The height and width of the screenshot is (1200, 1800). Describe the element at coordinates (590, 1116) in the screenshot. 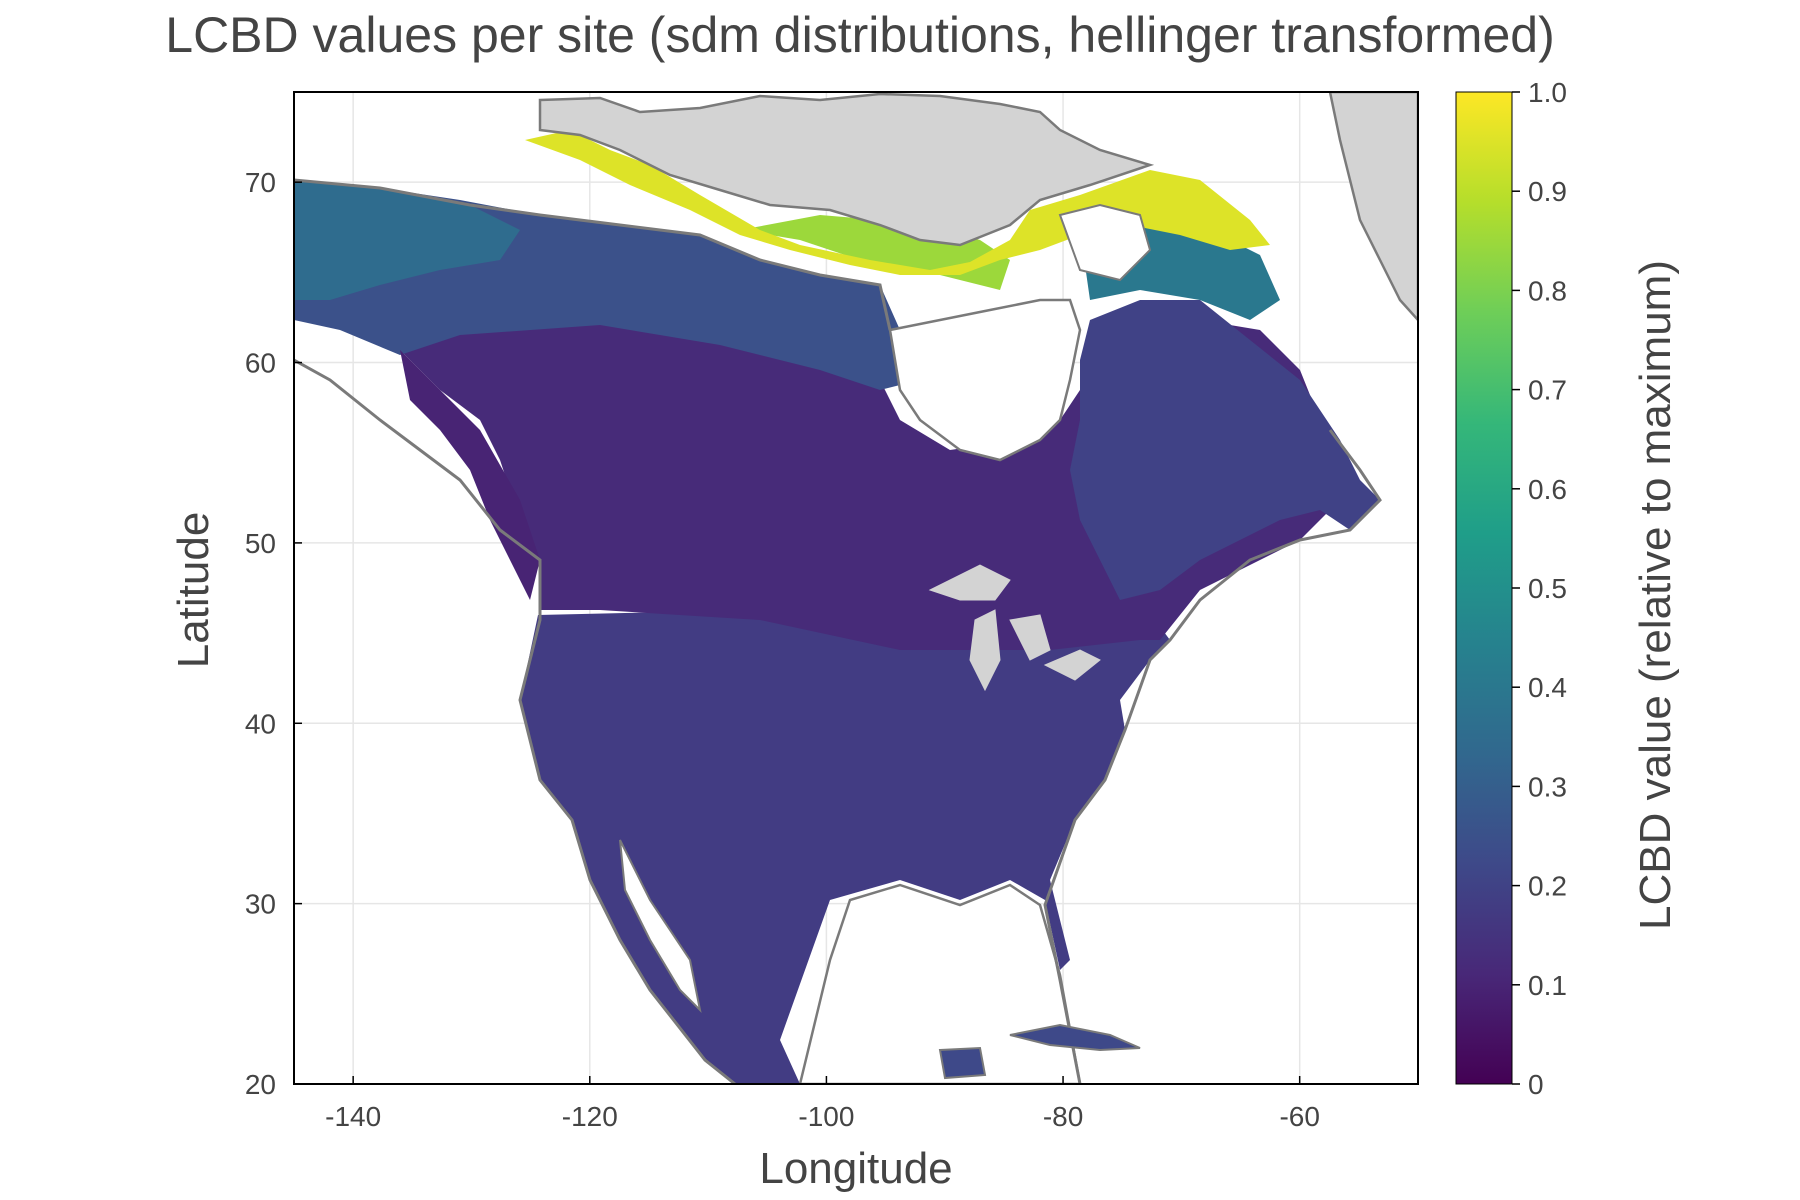

I see `x-tick-label: -120` at that location.